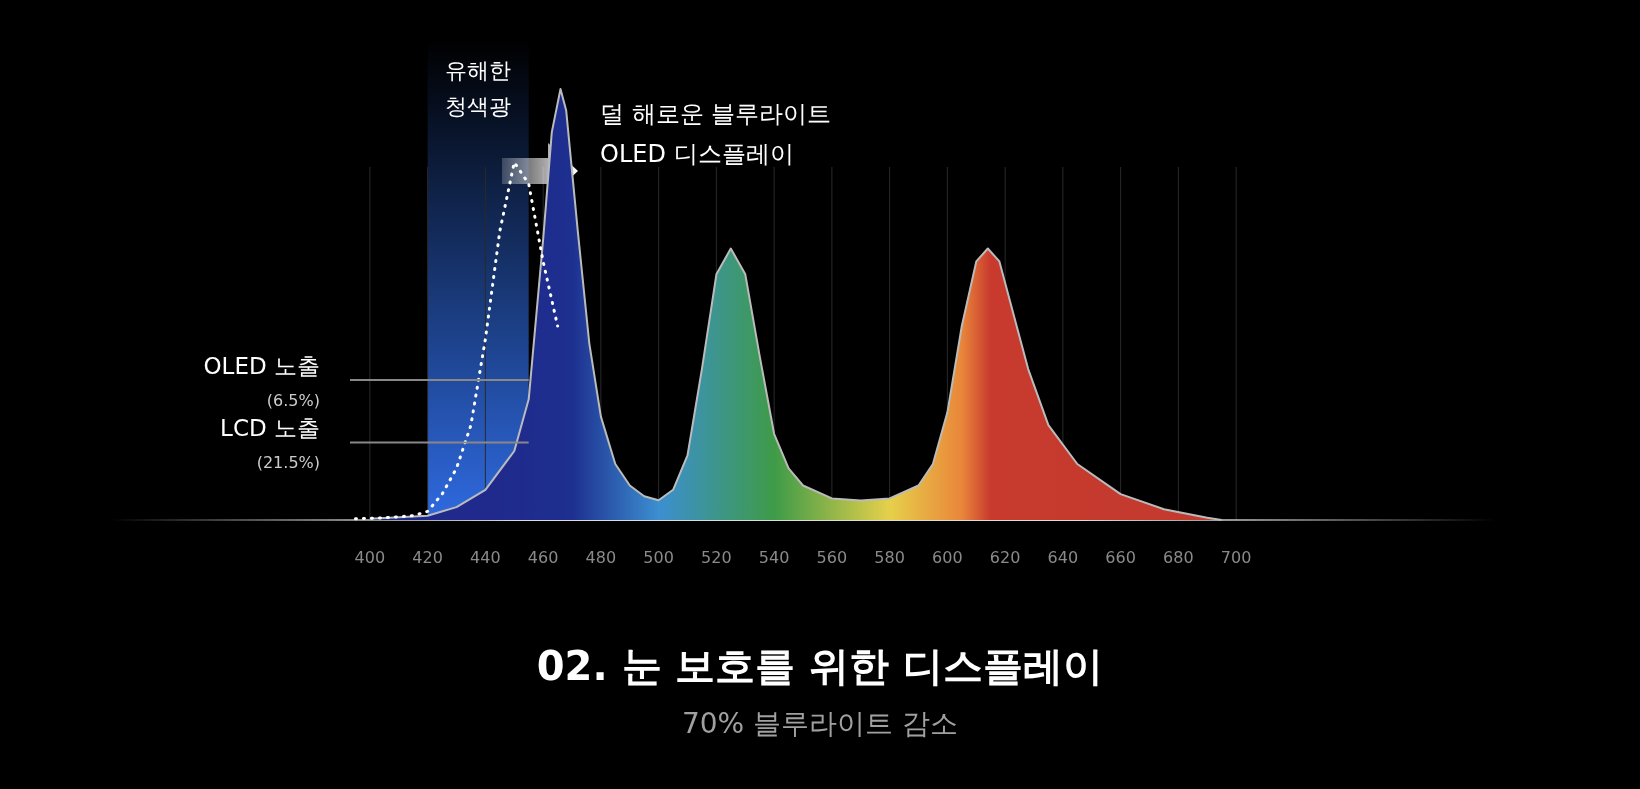 This screenshot has width=1640, height=789. What do you see at coordinates (658, 557) in the screenshot?
I see `x-tick-label: 500` at bounding box center [658, 557].